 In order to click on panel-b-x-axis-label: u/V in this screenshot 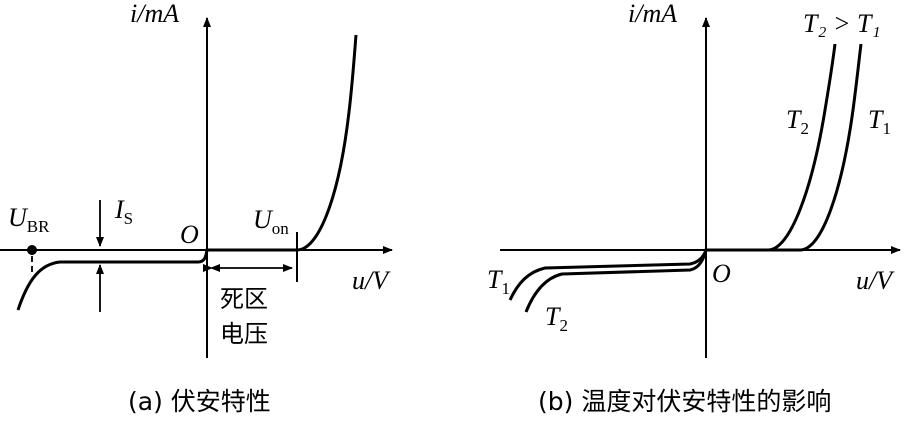, I will do `click(875, 280)`.